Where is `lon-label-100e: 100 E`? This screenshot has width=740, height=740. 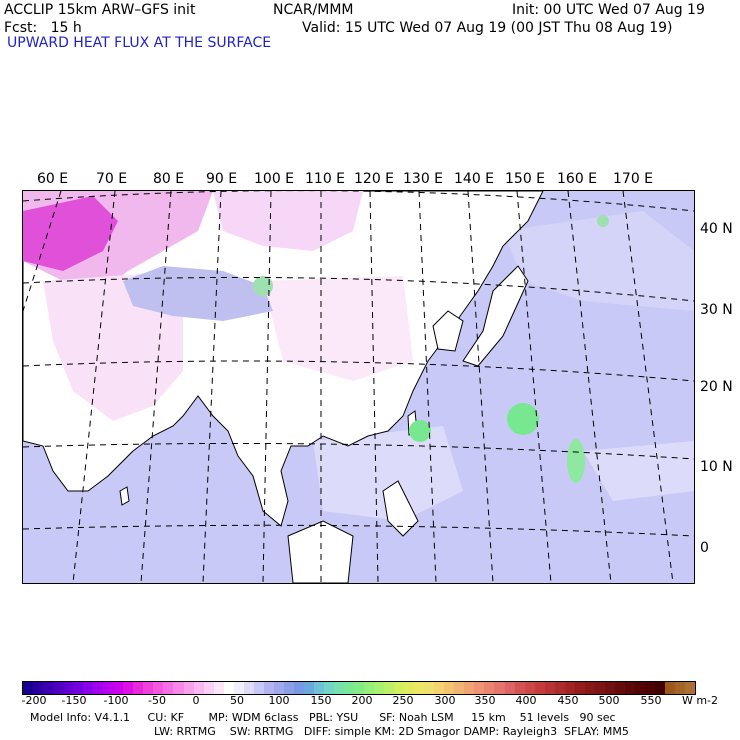
lon-label-100e: 100 E is located at coordinates (274, 179).